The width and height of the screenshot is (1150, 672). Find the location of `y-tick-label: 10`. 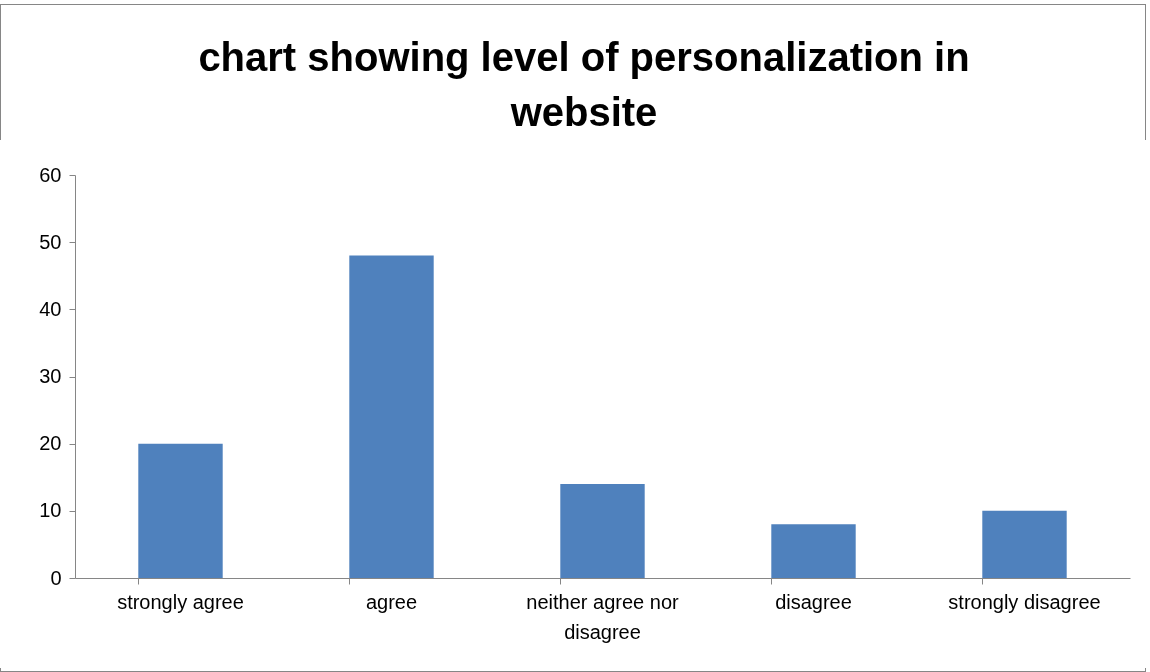

y-tick-label: 10 is located at coordinates (50, 510).